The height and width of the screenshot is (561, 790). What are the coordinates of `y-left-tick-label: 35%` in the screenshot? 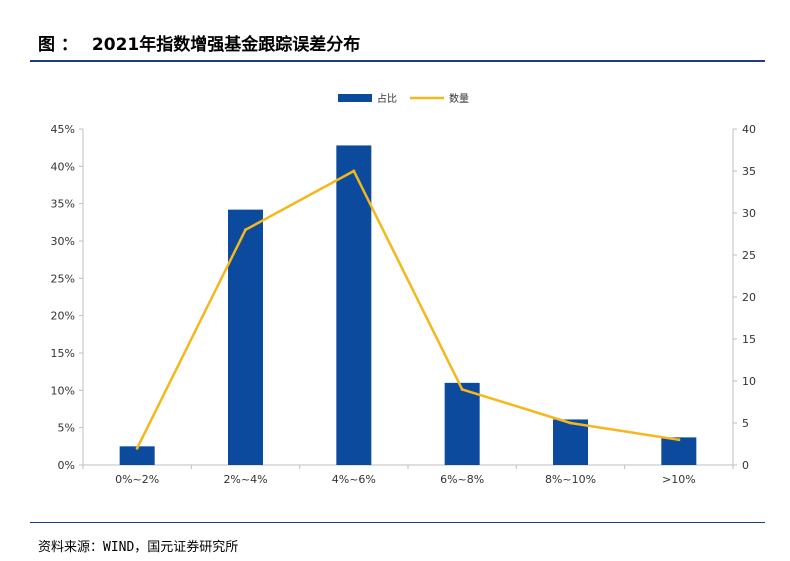 It's located at (63, 204).